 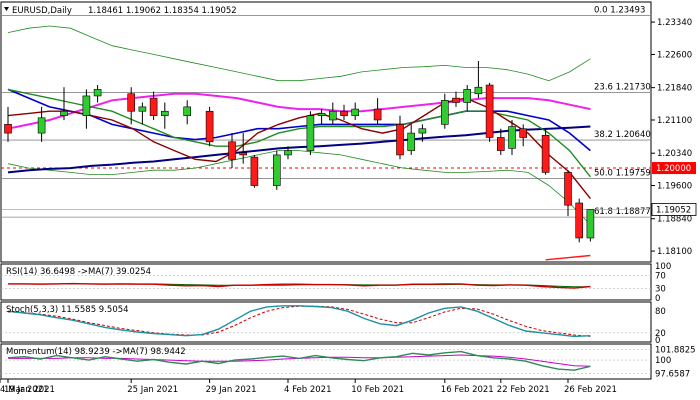 What do you see at coordinates (672, 374) in the screenshot?
I see `momentum-axis-label: 97.6587` at bounding box center [672, 374].